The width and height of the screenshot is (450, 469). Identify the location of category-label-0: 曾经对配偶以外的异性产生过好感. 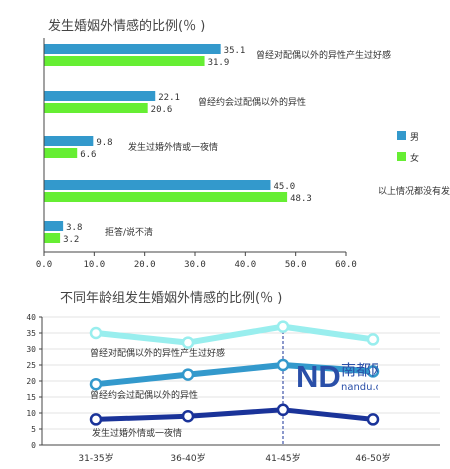
(323, 55).